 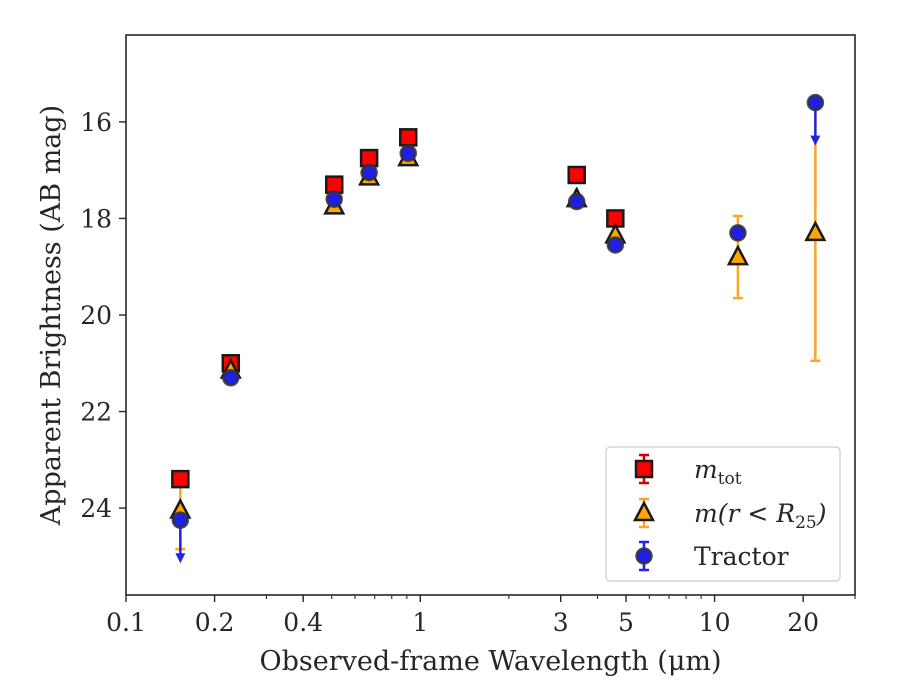 What do you see at coordinates (741, 556) in the screenshot?
I see `legend-label: Tractor` at bounding box center [741, 556].